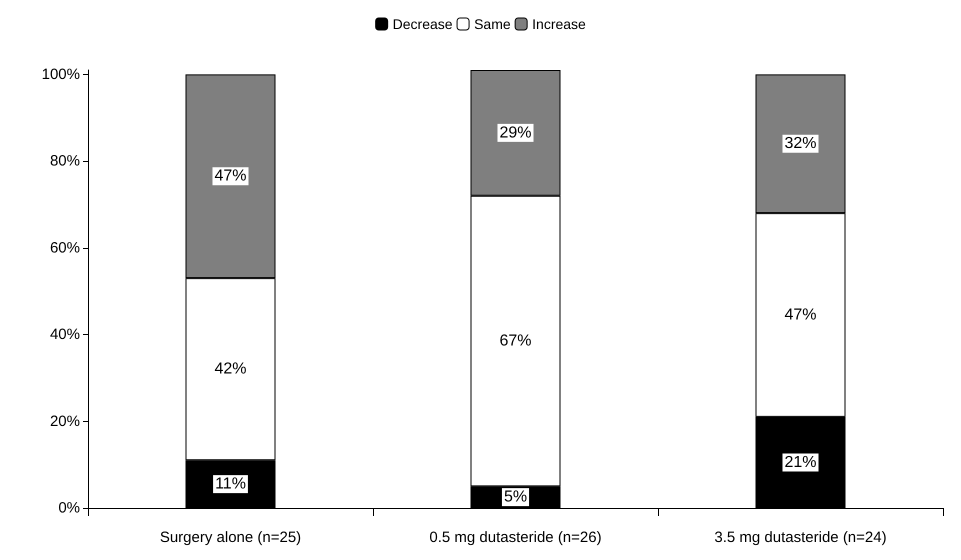 Image resolution: width=961 pixels, height=560 pixels. I want to click on y-tick-label: 80%, so click(65, 161).